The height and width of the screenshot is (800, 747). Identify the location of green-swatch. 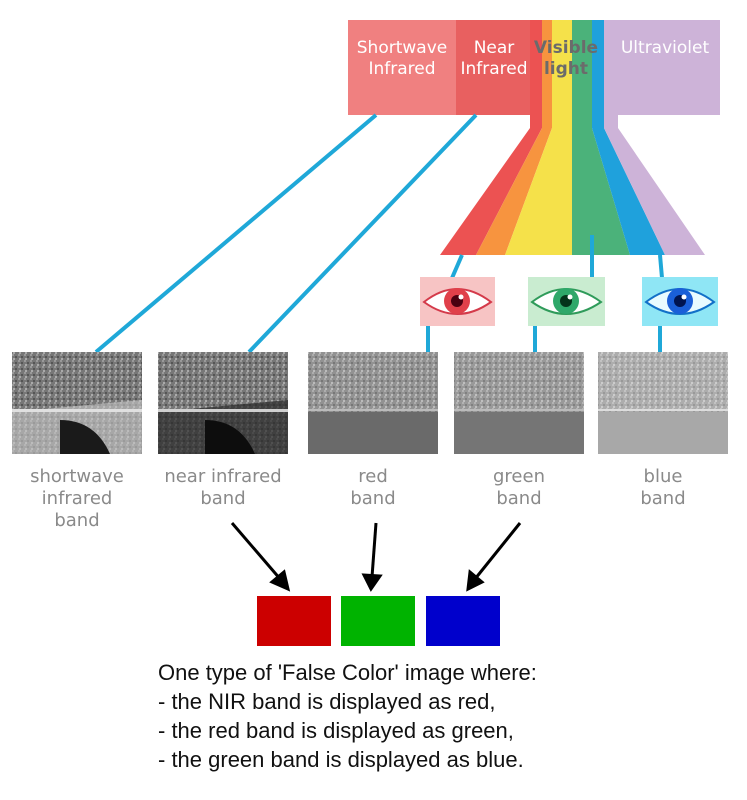
(378, 621).